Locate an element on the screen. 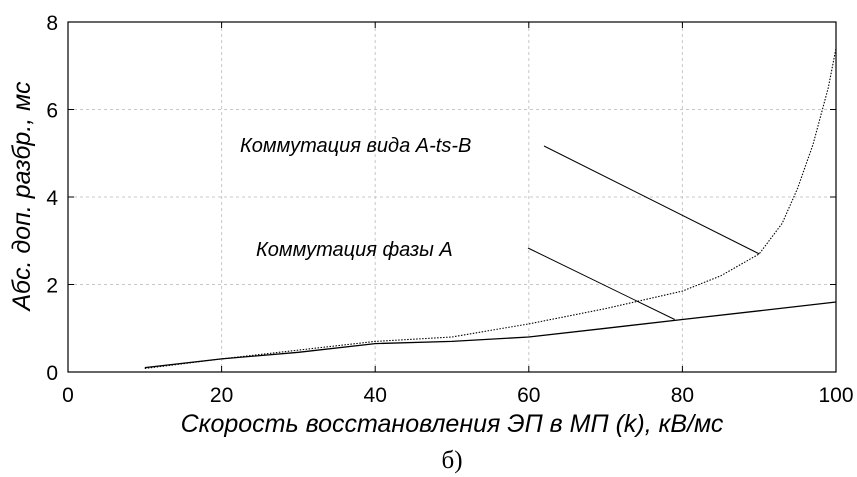 The height and width of the screenshot is (477, 857). y-axis-label: Абс. доп. разбр., мс is located at coordinates (22, 196).